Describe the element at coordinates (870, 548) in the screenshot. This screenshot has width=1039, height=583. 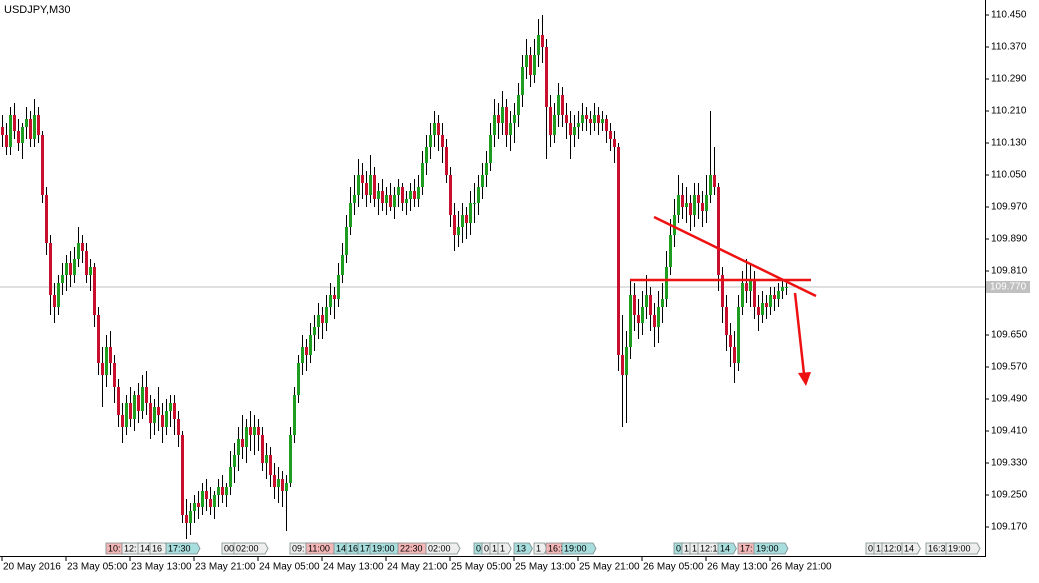
I see `event-tag-label: 0` at that location.